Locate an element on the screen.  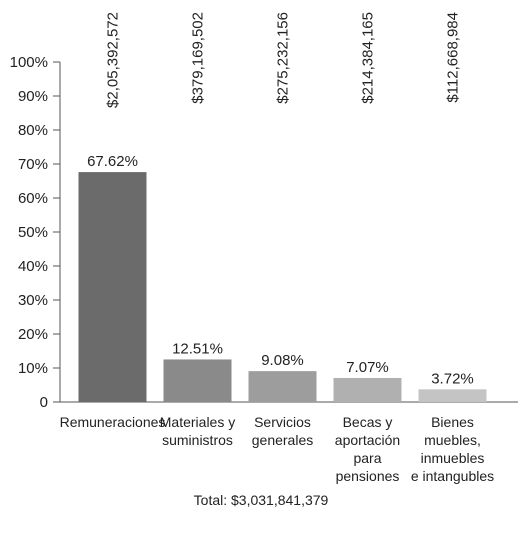
category-label: Becas y is located at coordinates (368, 422).